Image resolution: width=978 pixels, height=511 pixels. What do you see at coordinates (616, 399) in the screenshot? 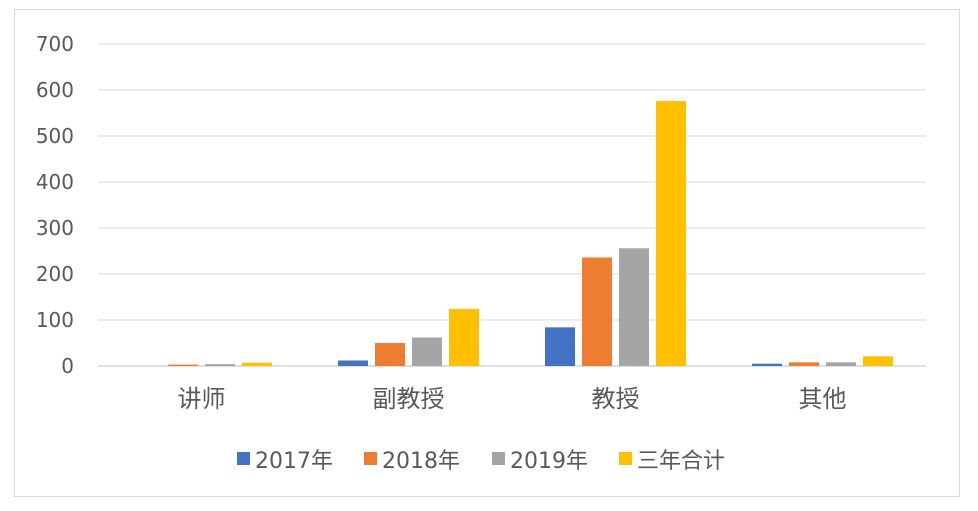
I see `category-label: 教授` at bounding box center [616, 399].